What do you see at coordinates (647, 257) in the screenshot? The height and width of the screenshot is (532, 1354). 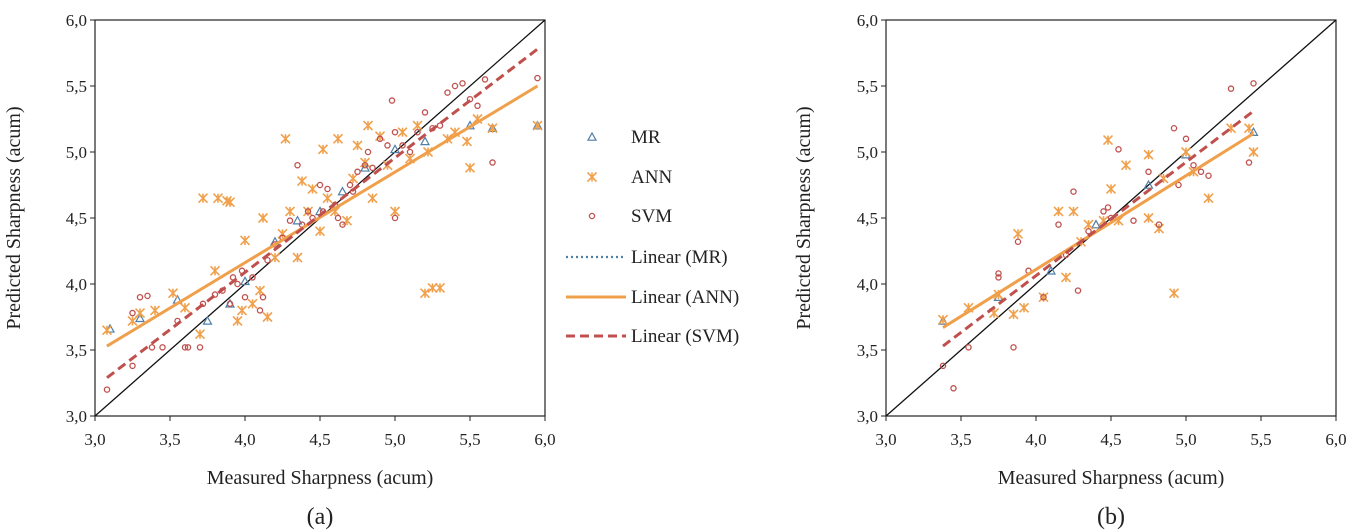 I see `legend-item-linear-mr: Linear (MR)` at bounding box center [647, 257].